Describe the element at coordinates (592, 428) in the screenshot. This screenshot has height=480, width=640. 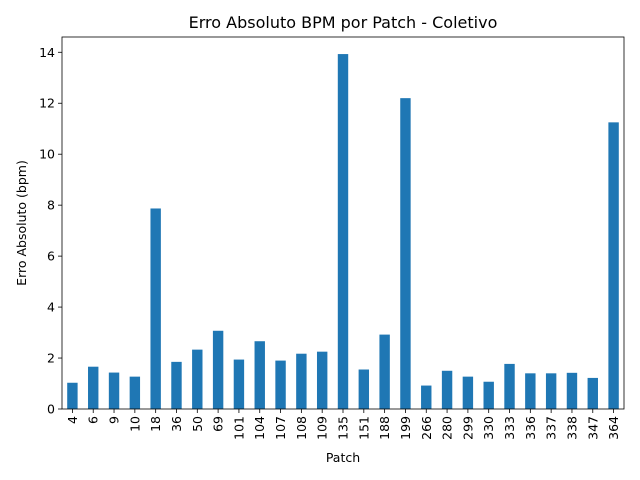
I see `x-tick-label: 347` at that location.